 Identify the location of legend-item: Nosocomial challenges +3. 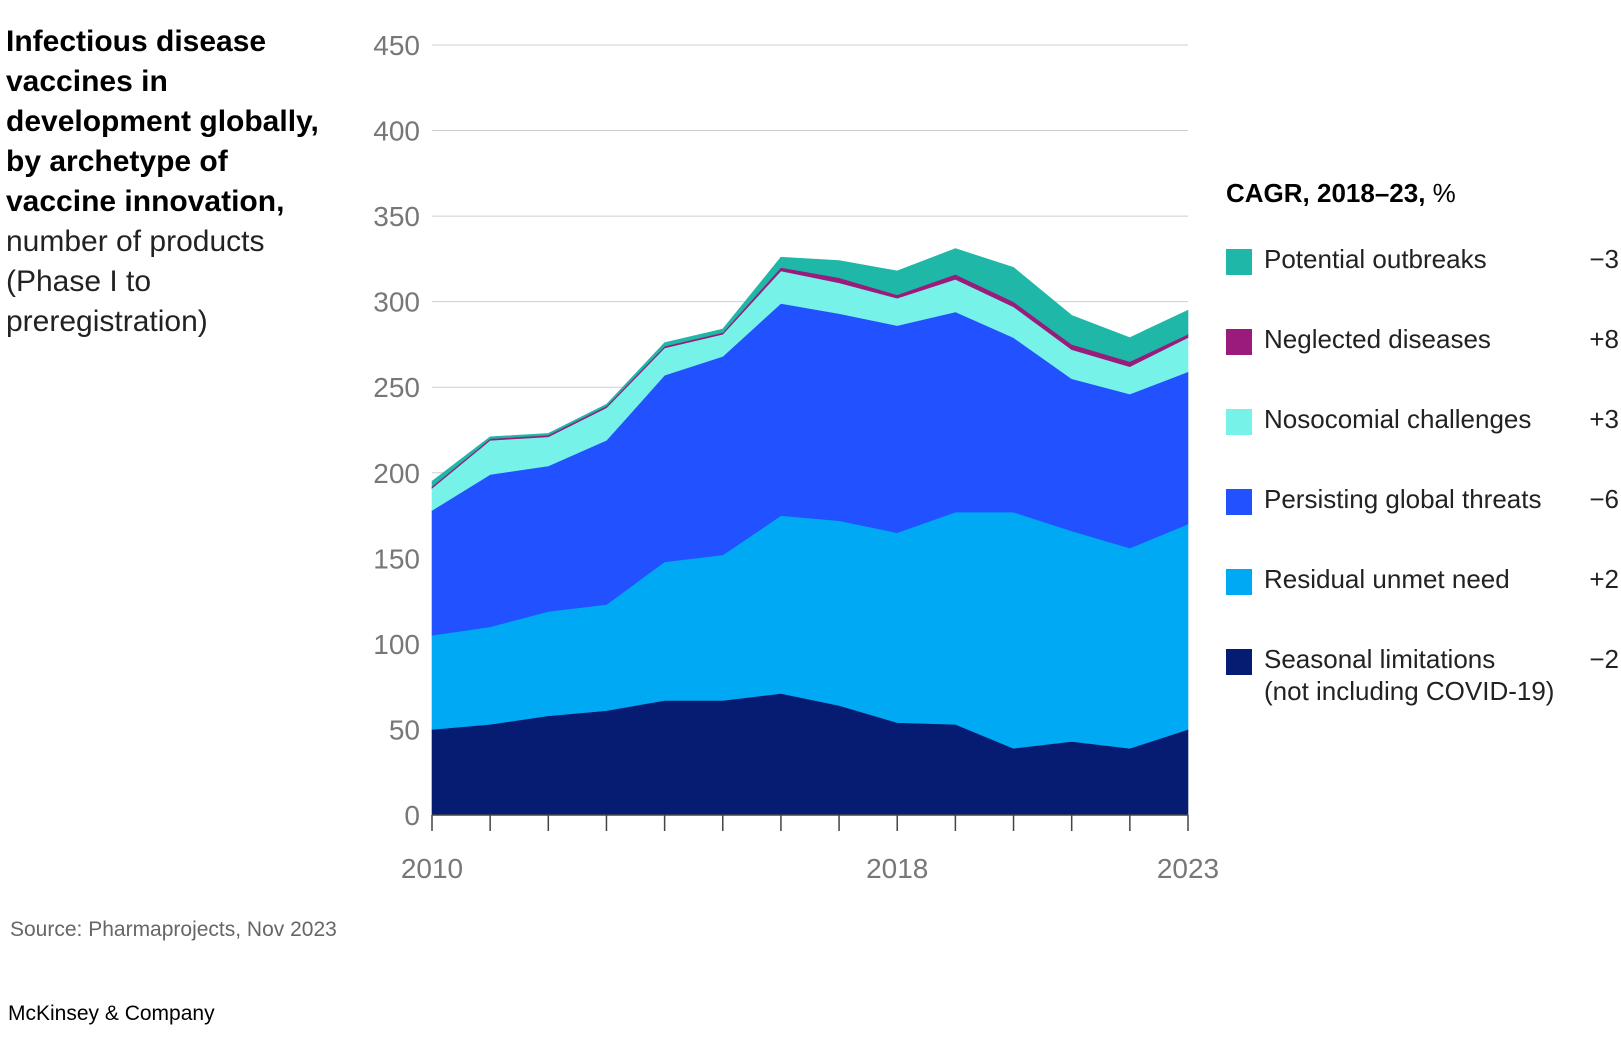
(1423, 432).